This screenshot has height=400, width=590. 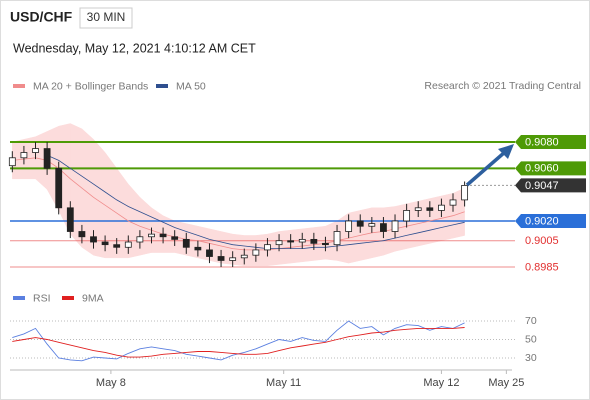 What do you see at coordinates (93, 298) in the screenshot?
I see `legend-label: 9MA` at bounding box center [93, 298].